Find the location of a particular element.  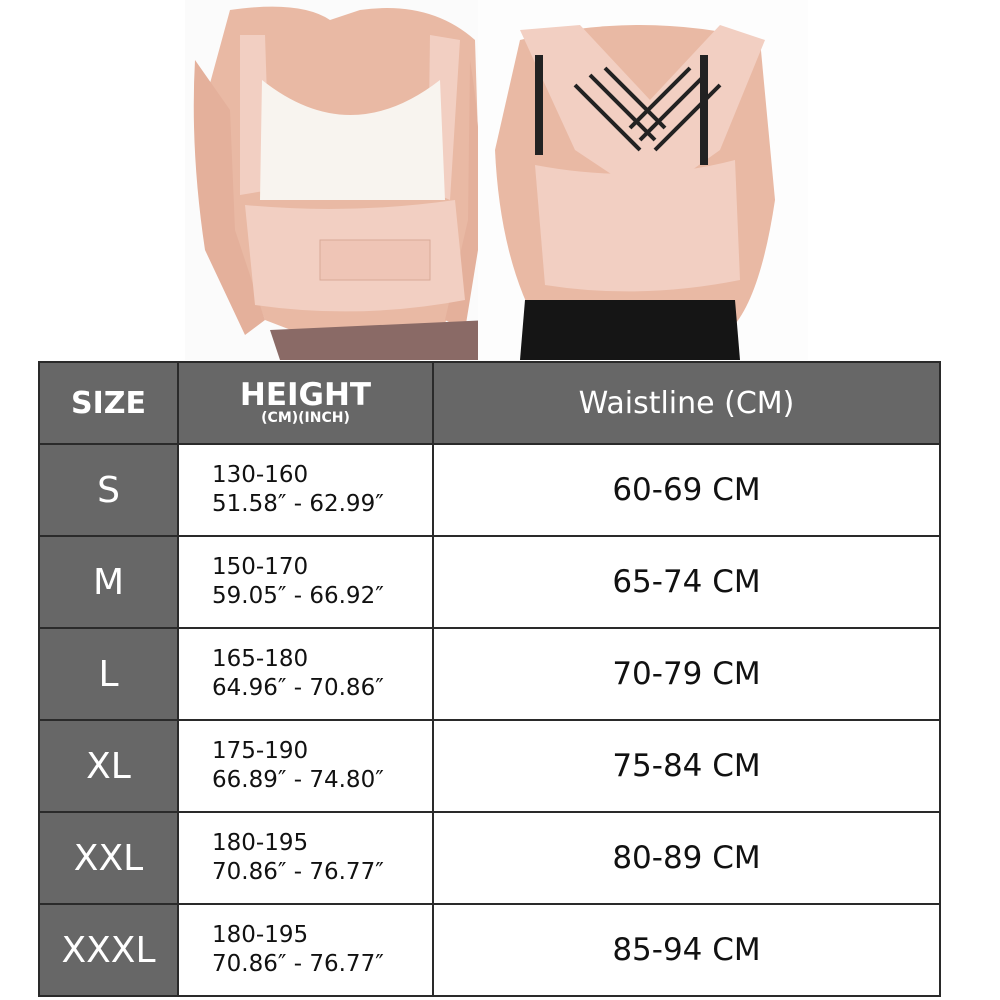

table-row: XXXL 180-195 70.86″ - 76.77″ 85-94 CM is located at coordinates (489, 950).